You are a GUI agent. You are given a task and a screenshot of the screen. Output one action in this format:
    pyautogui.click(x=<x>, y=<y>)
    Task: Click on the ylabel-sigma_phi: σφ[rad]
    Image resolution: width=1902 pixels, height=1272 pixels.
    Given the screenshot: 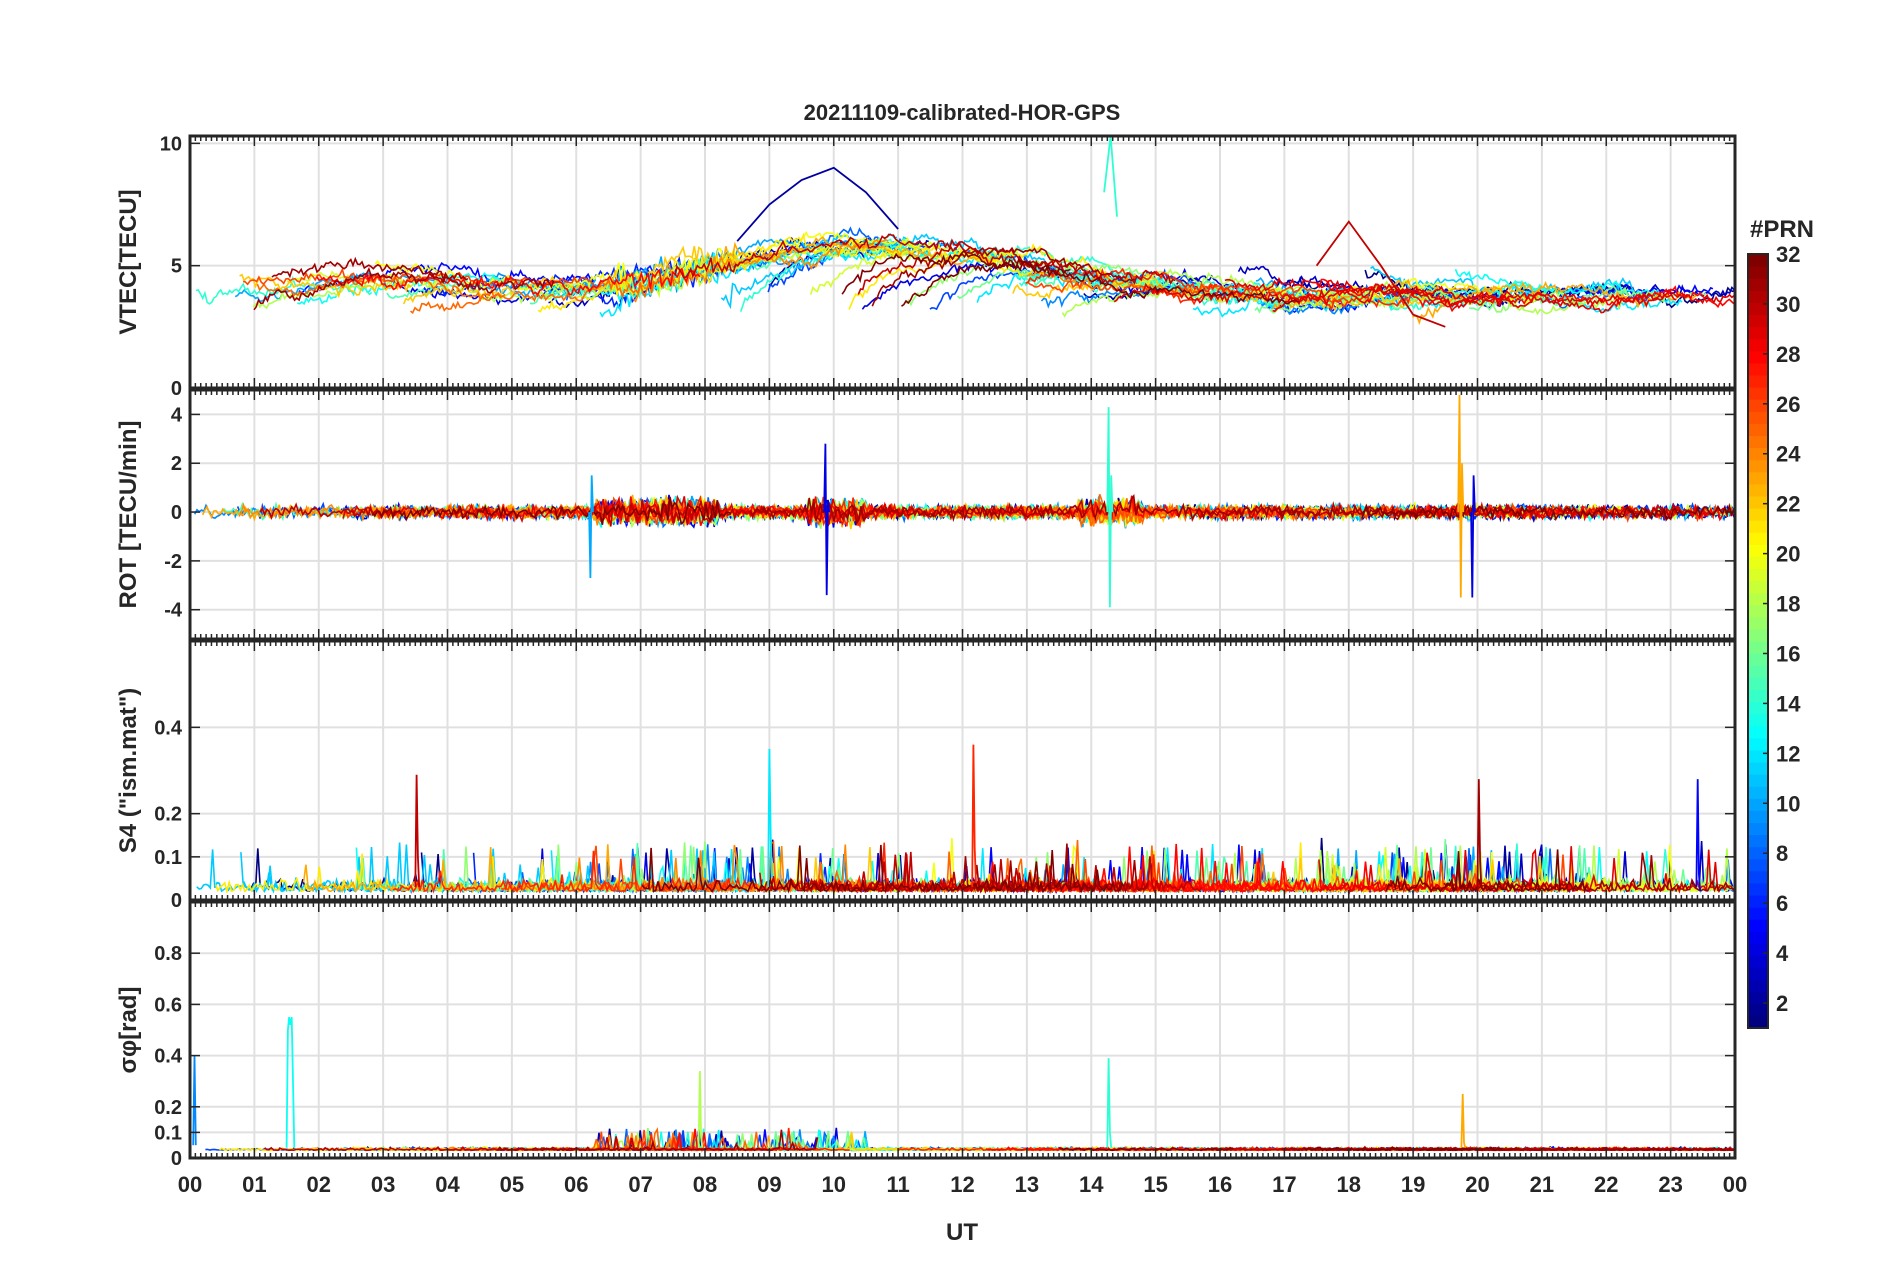 What is the action you would take?
    pyautogui.click(x=128, y=1030)
    